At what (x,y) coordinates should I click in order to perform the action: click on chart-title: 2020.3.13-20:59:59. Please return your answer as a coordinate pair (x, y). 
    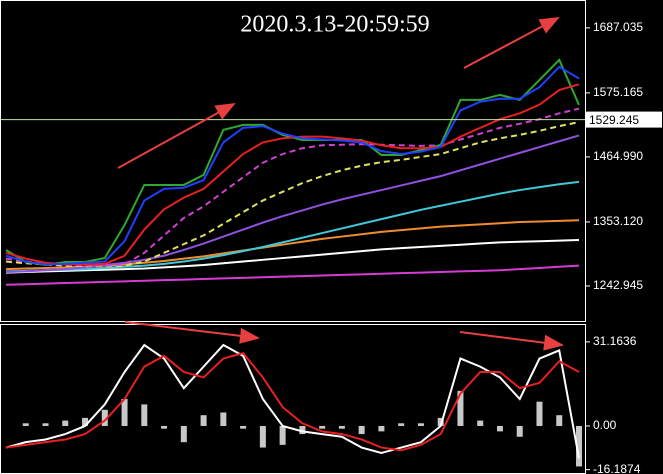
    Looking at the image, I should click on (334, 25).